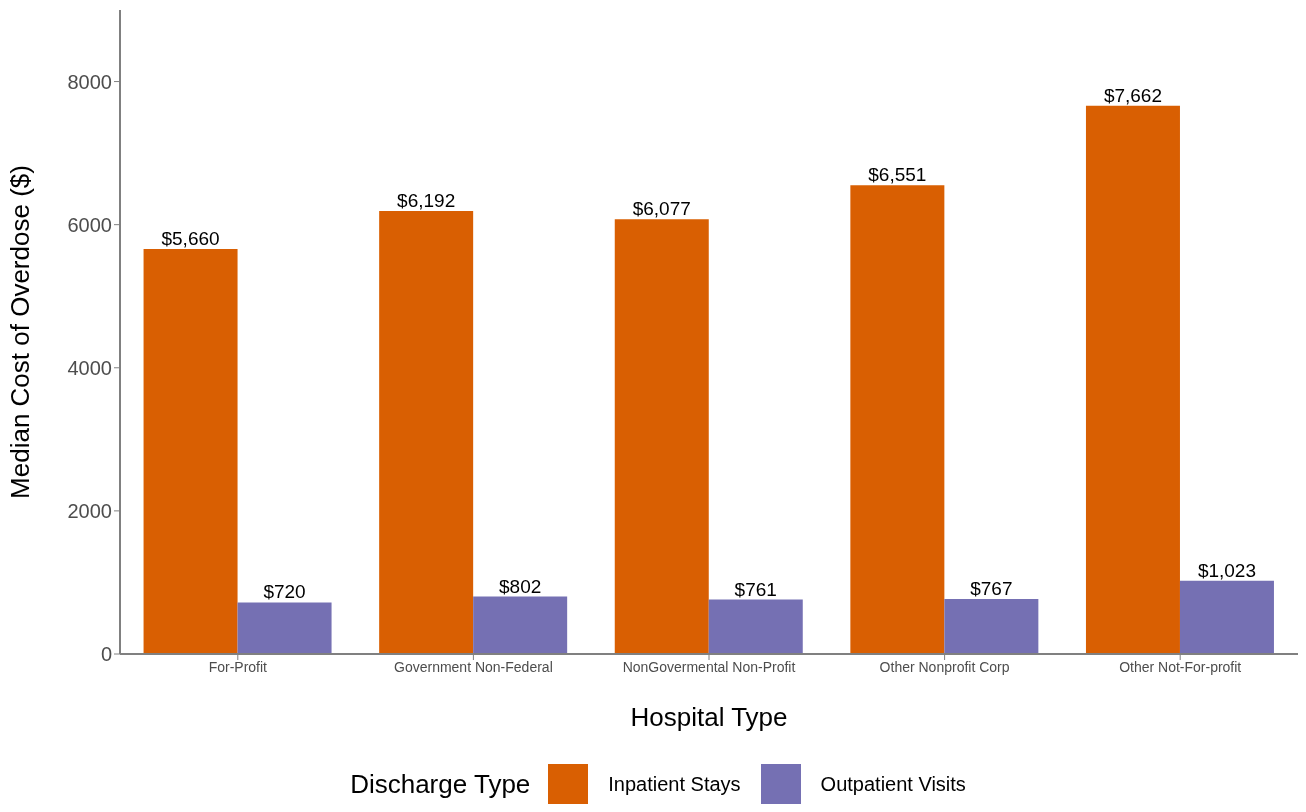  Describe the element at coordinates (755, 589) in the screenshot. I see `data-label: $761` at that location.